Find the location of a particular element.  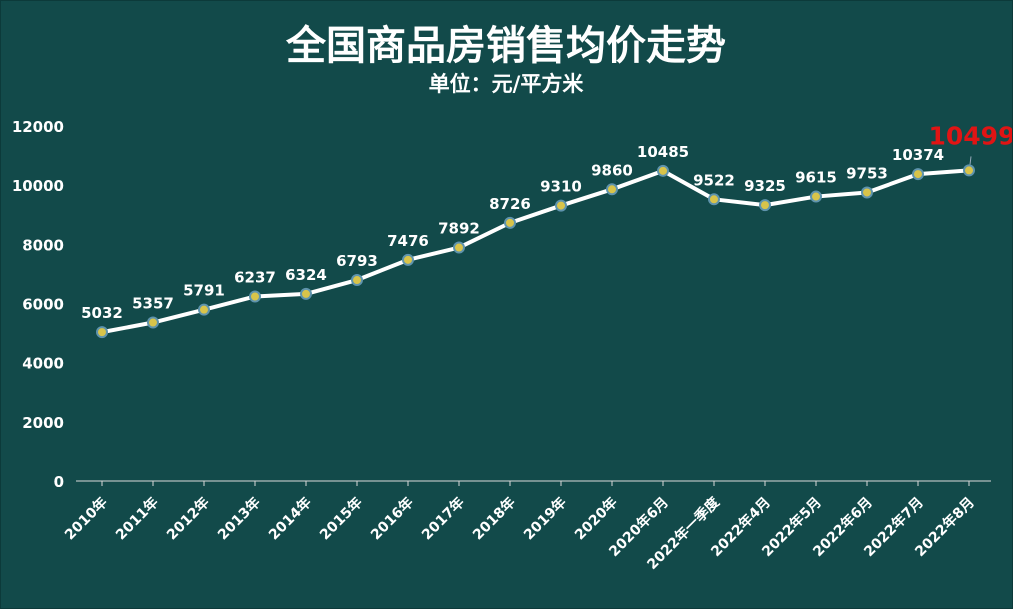

data-label: 5791 is located at coordinates (204, 291).